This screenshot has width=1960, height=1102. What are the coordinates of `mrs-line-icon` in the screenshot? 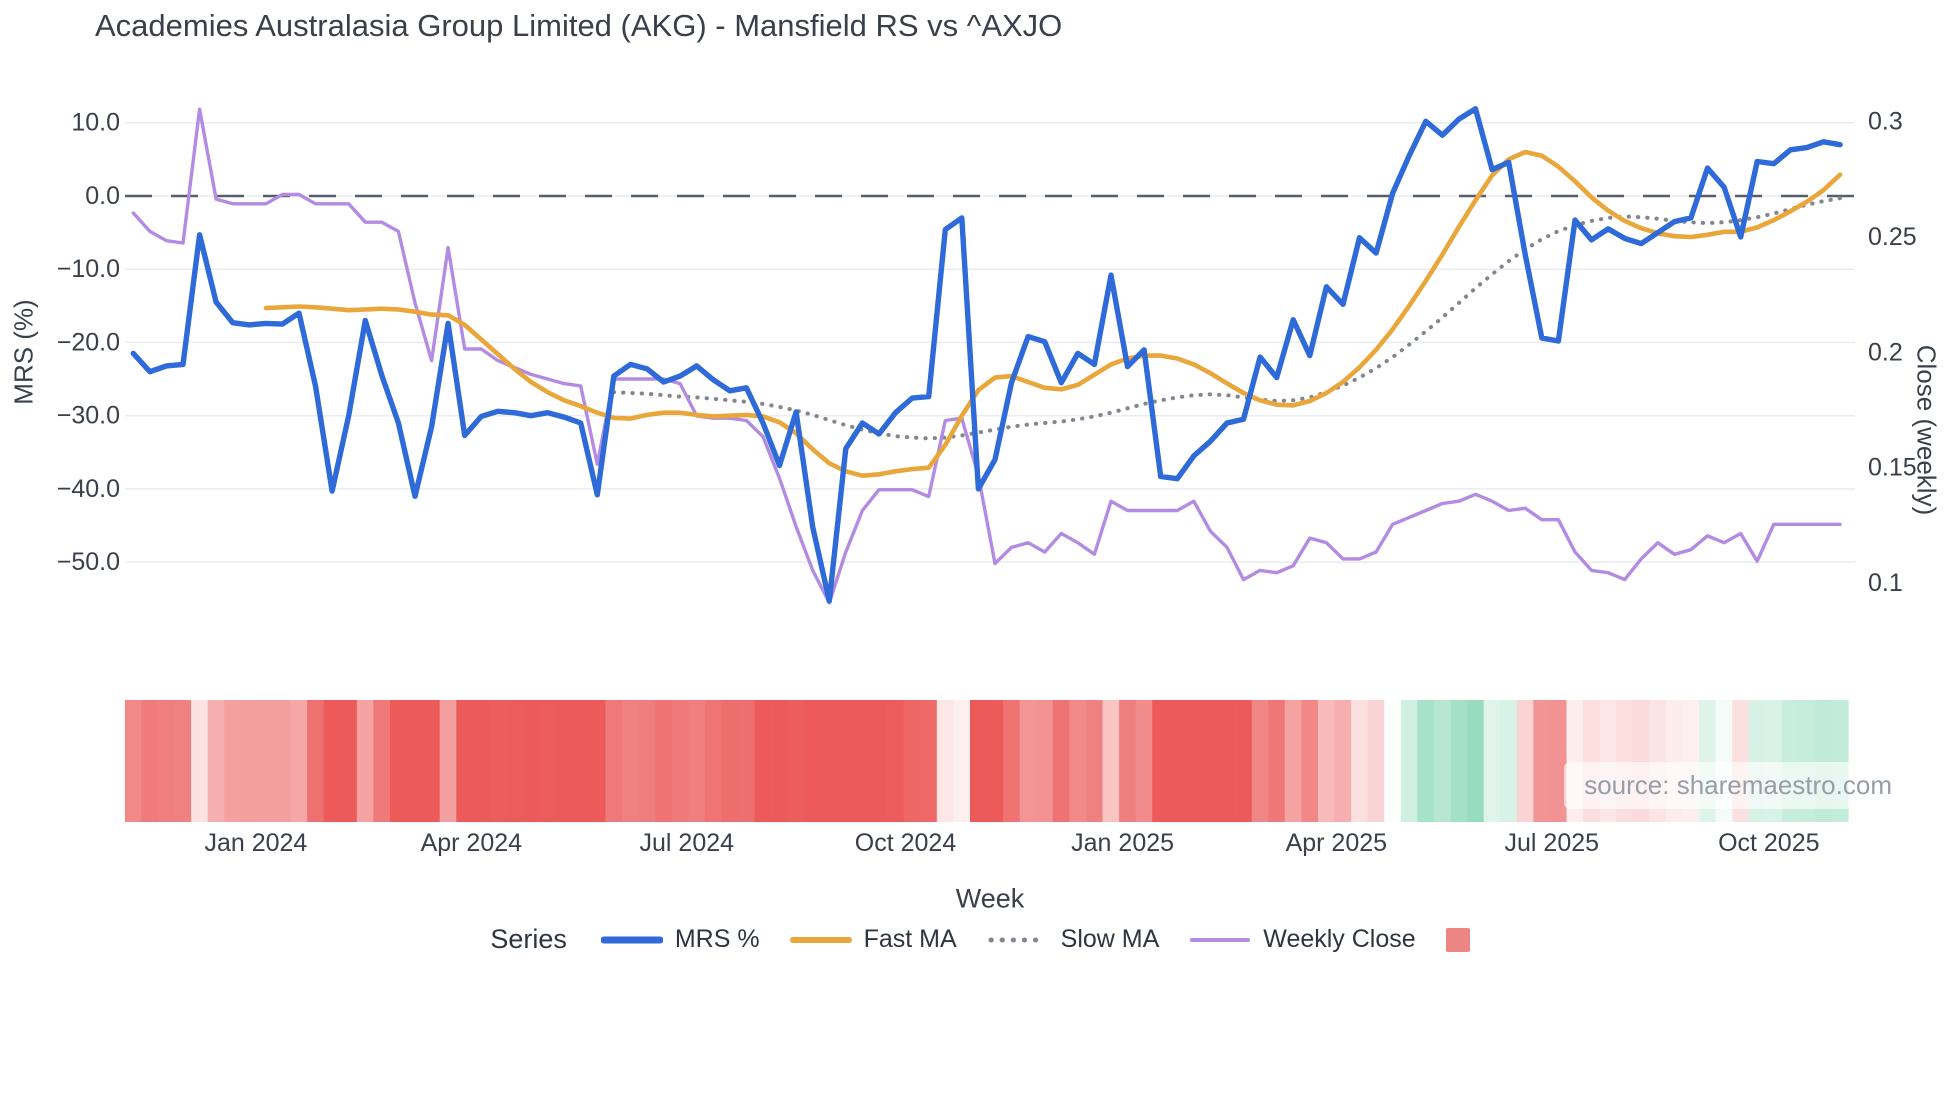 It's located at (631, 939).